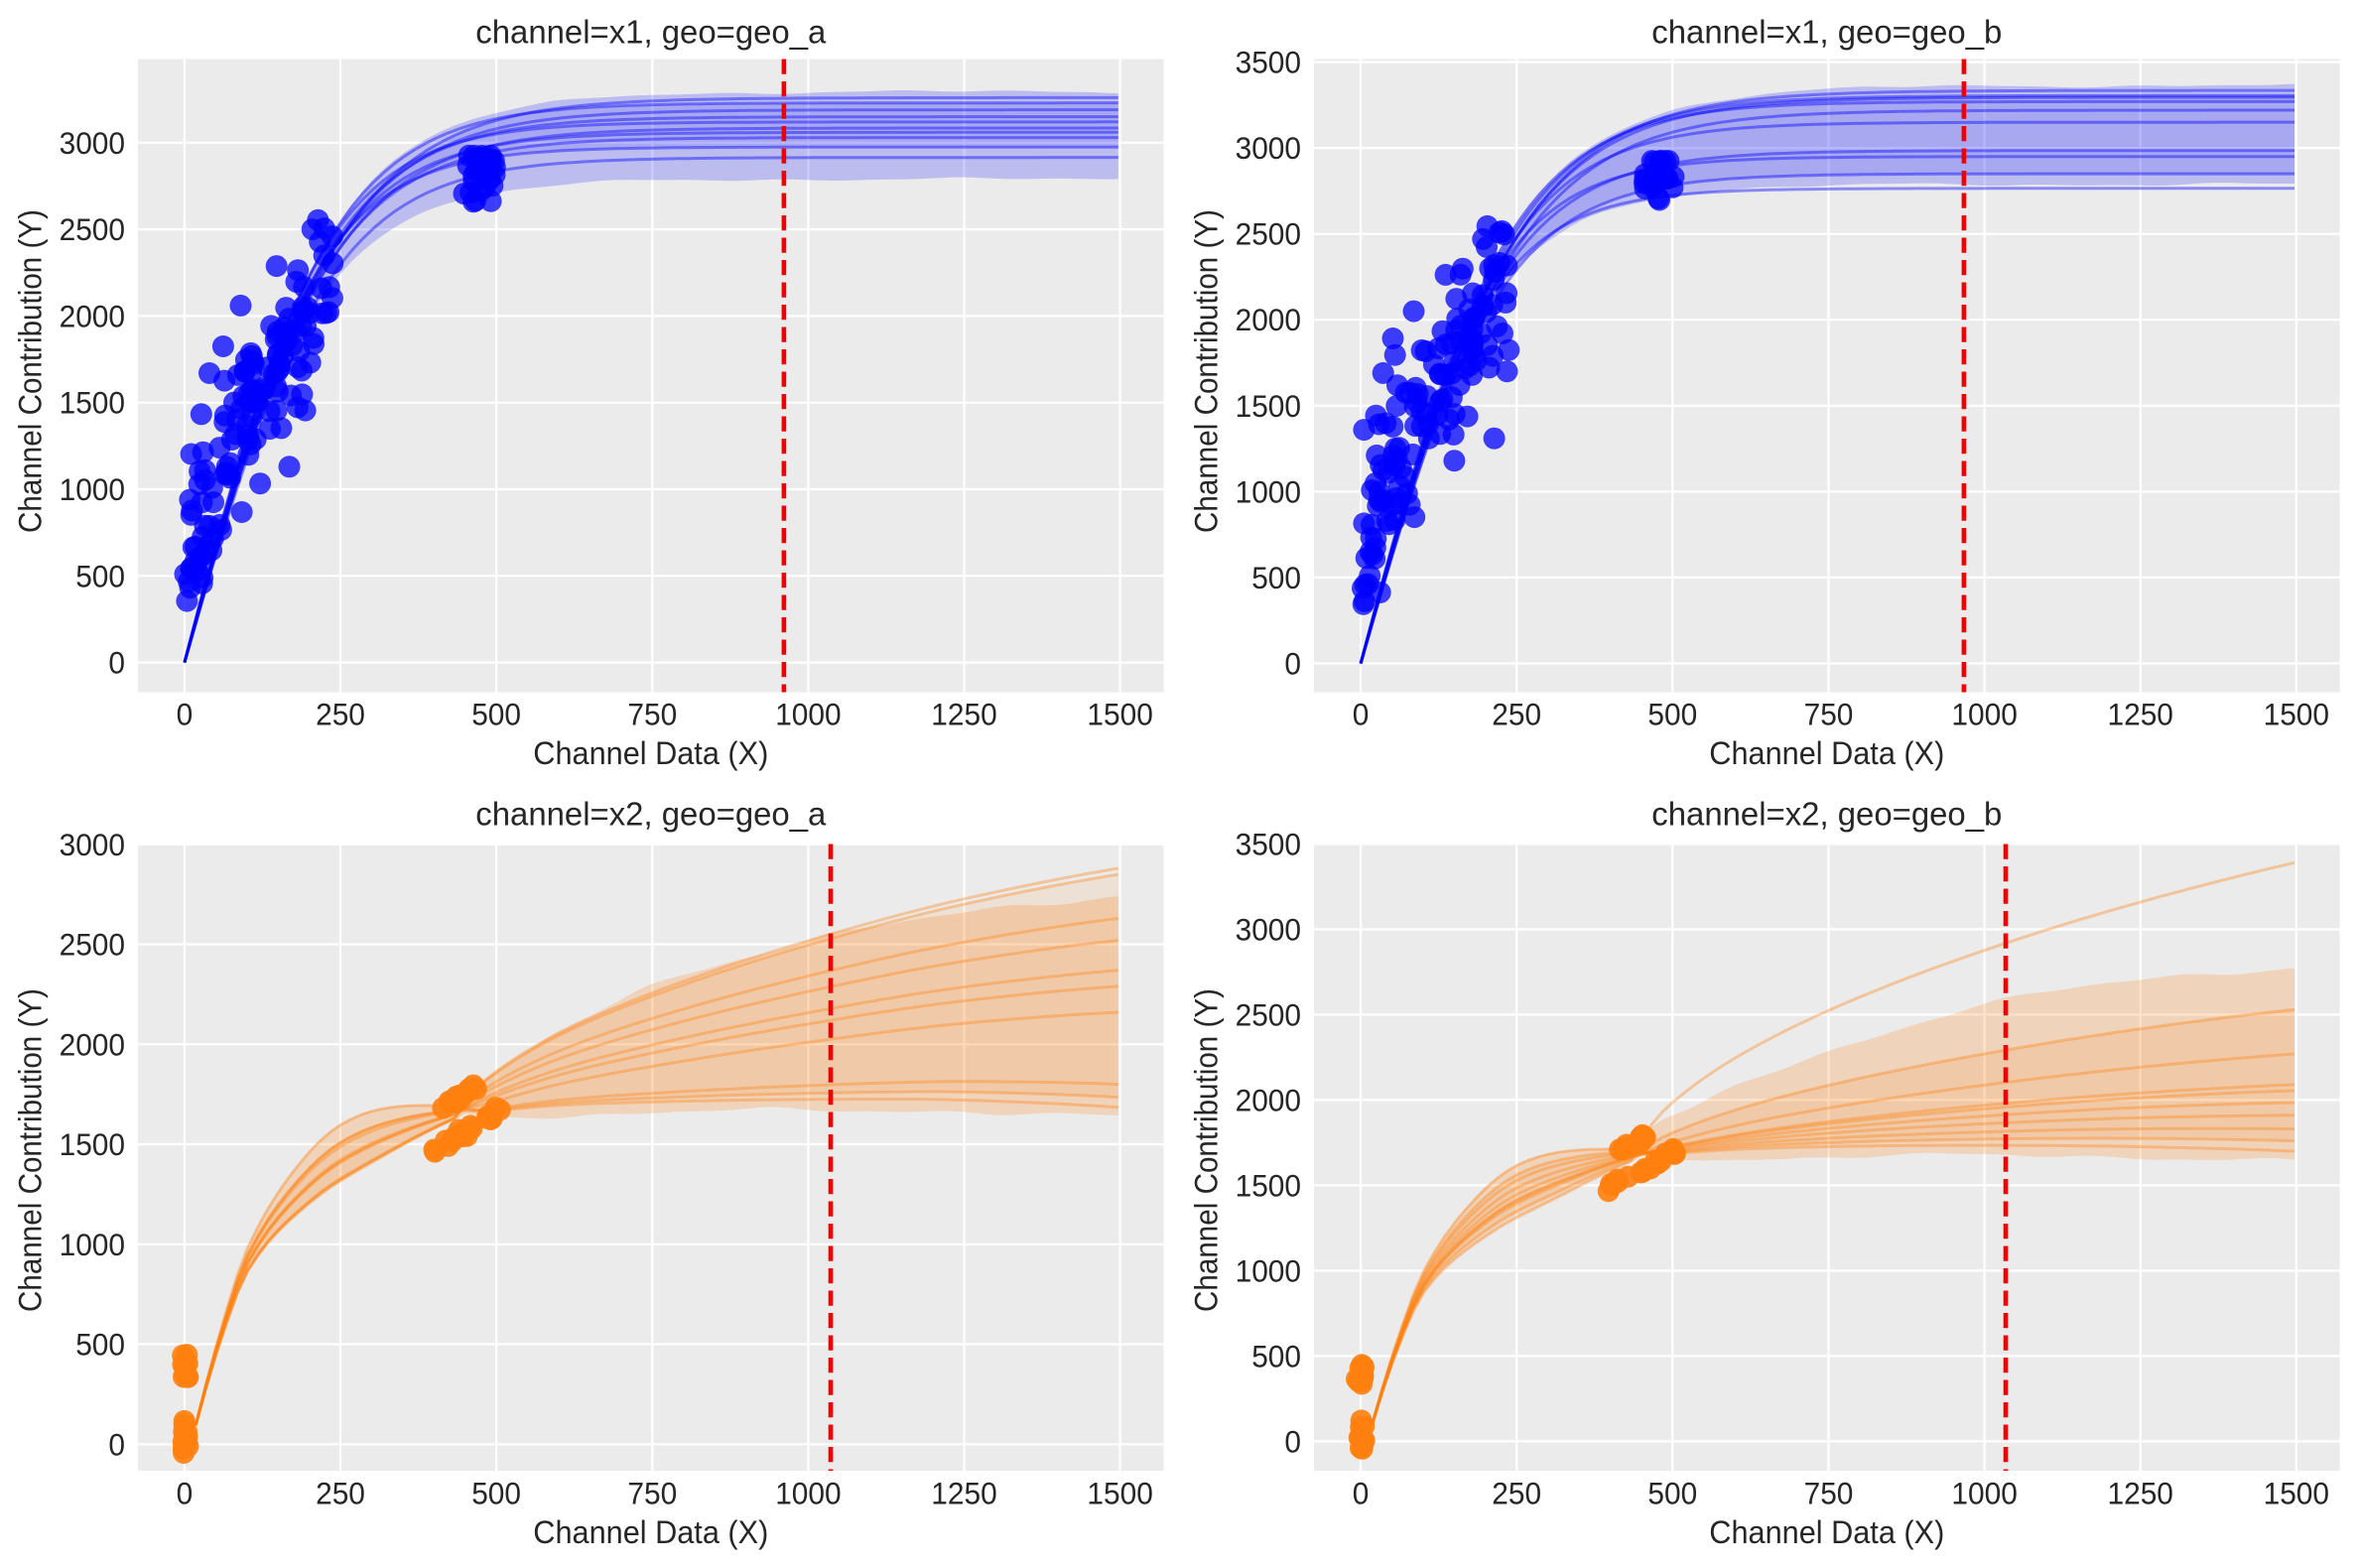  What do you see at coordinates (1826, 814) in the screenshot?
I see `svg-text: channel=x2, geo=geo_b` at bounding box center [1826, 814].